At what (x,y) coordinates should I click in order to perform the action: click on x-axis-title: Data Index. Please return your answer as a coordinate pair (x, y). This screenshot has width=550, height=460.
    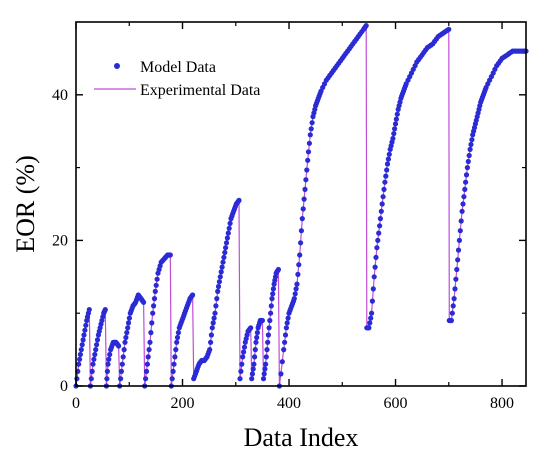
    Looking at the image, I should click on (301, 437).